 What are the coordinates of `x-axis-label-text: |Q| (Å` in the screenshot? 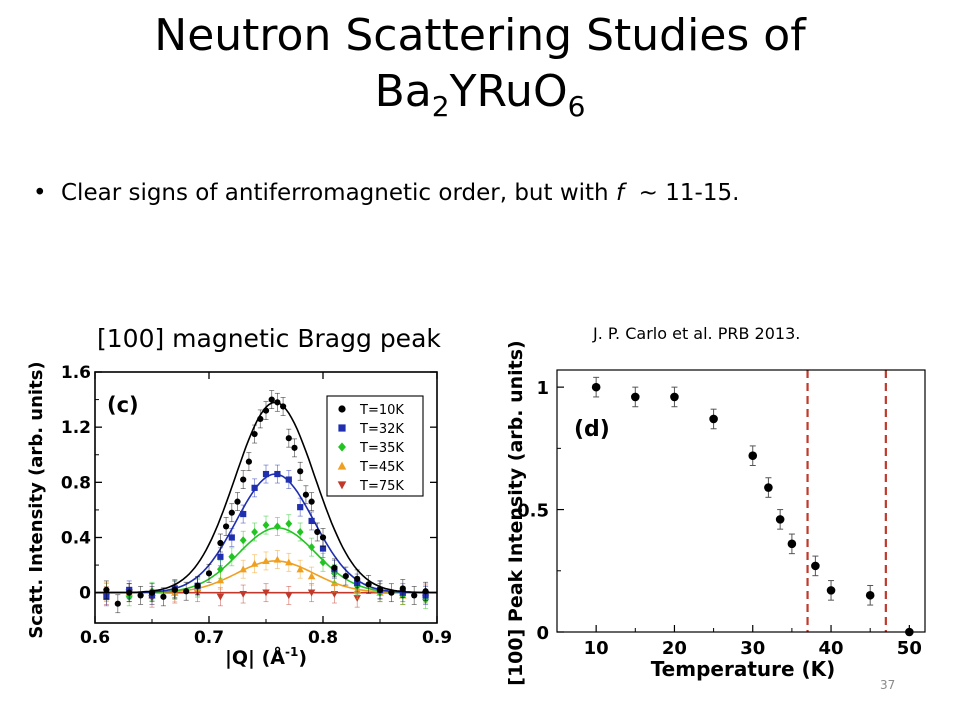 It's located at (255, 657).